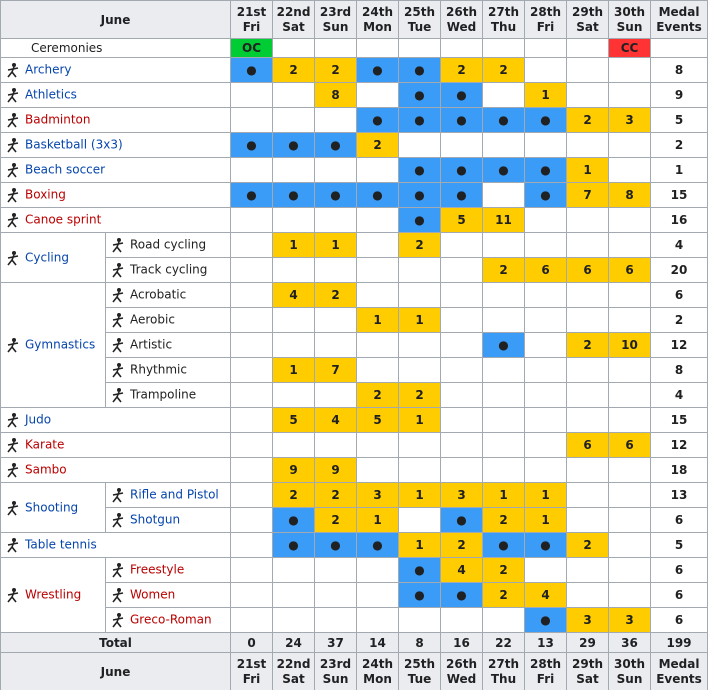  I want to click on event-row: Basketball (3x3) ● ● ● 2 2, so click(354, 145).